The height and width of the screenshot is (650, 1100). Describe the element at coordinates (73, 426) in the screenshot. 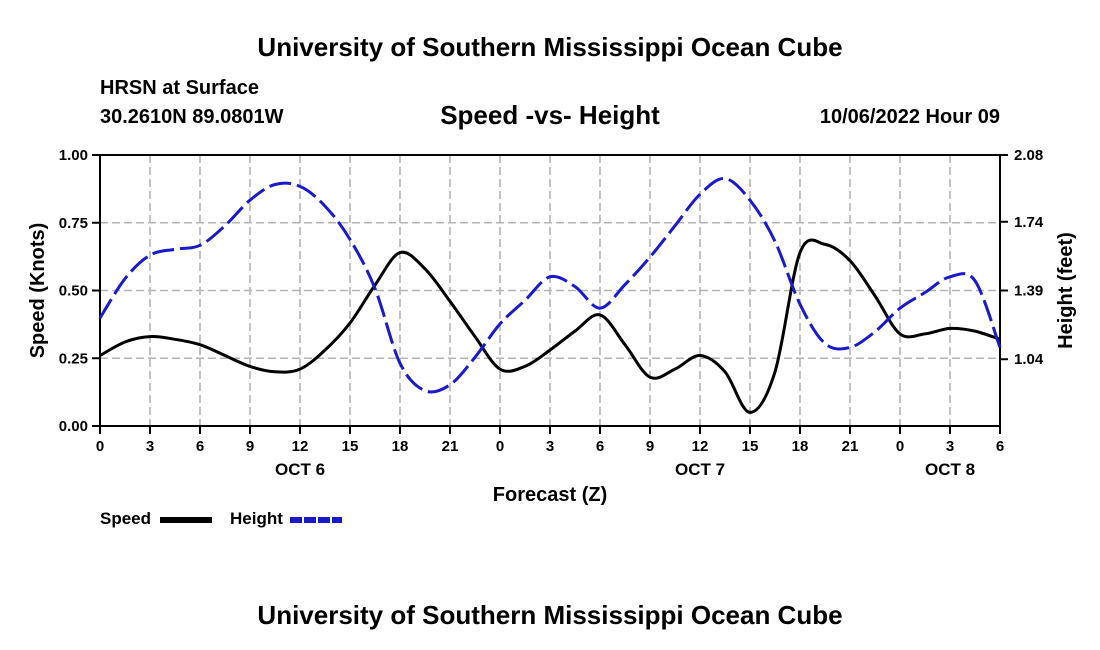

I see `y-tick-label: 0.00` at that location.